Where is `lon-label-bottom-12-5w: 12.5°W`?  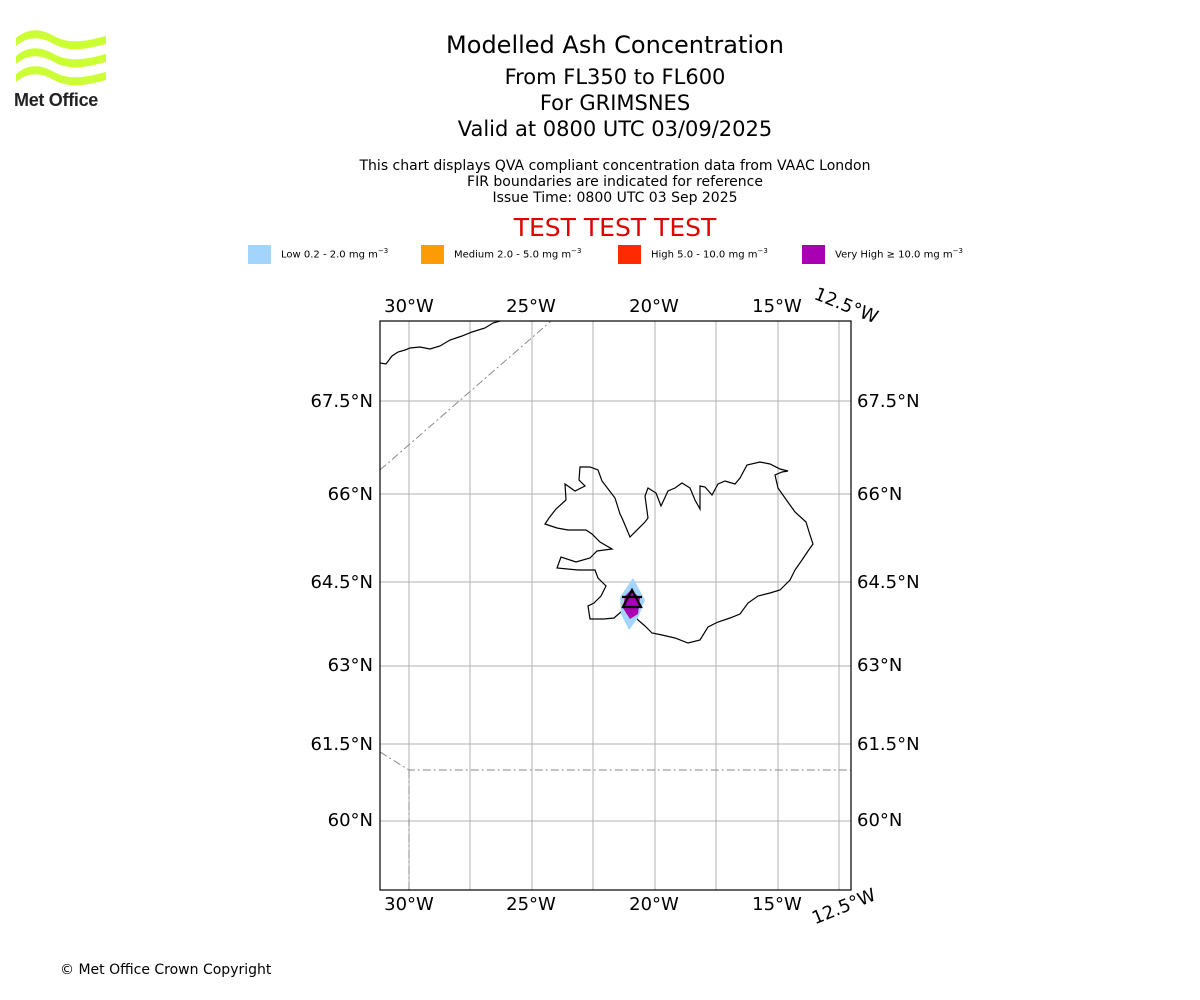 lon-label-bottom-12-5w: 12.5°W is located at coordinates (844, 907).